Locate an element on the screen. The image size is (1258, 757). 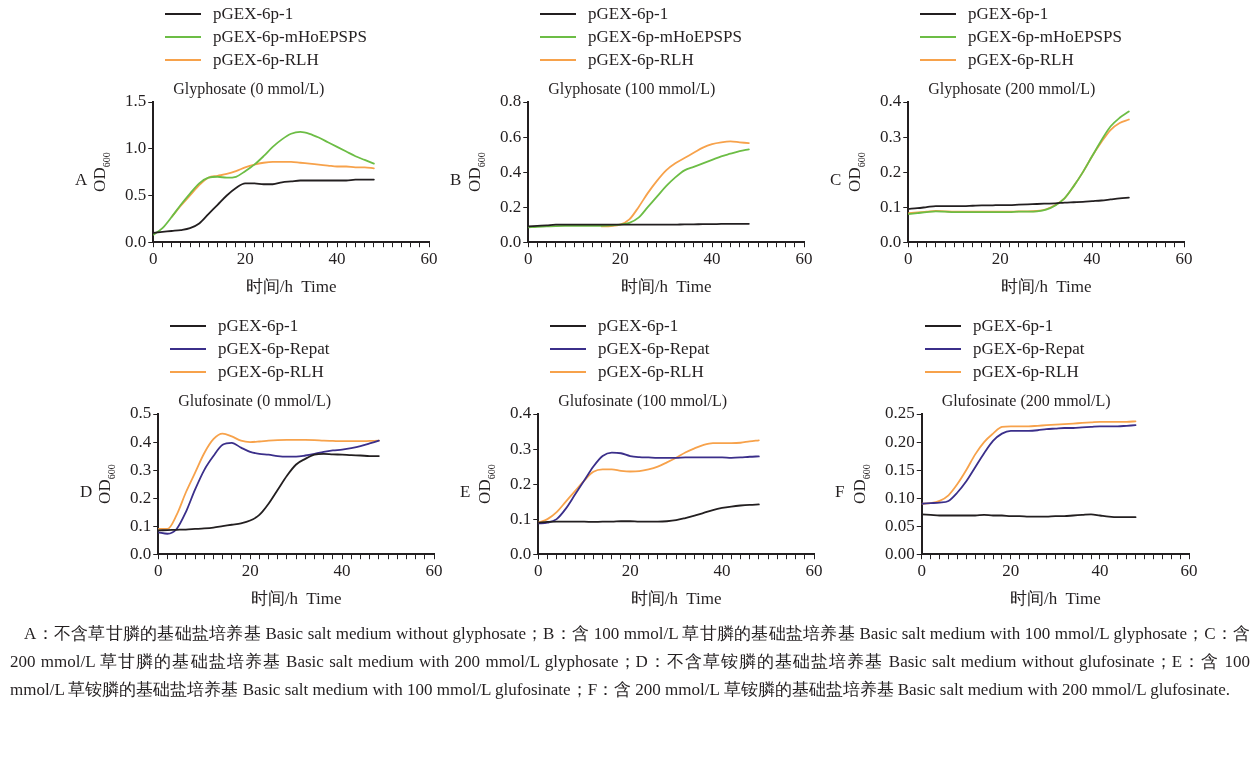
text: C is located at coordinates (836, 180).